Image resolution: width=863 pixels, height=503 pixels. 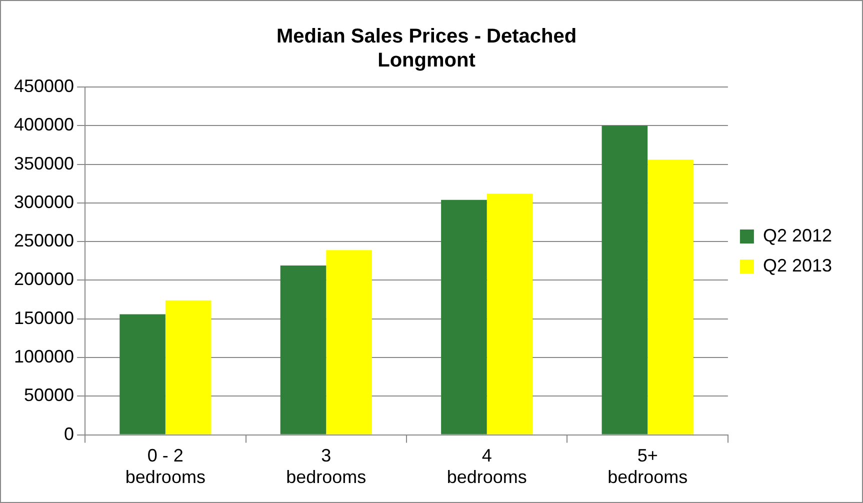 What do you see at coordinates (486, 467) in the screenshot?
I see `x-tick-label: 4 bedrooms` at bounding box center [486, 467].